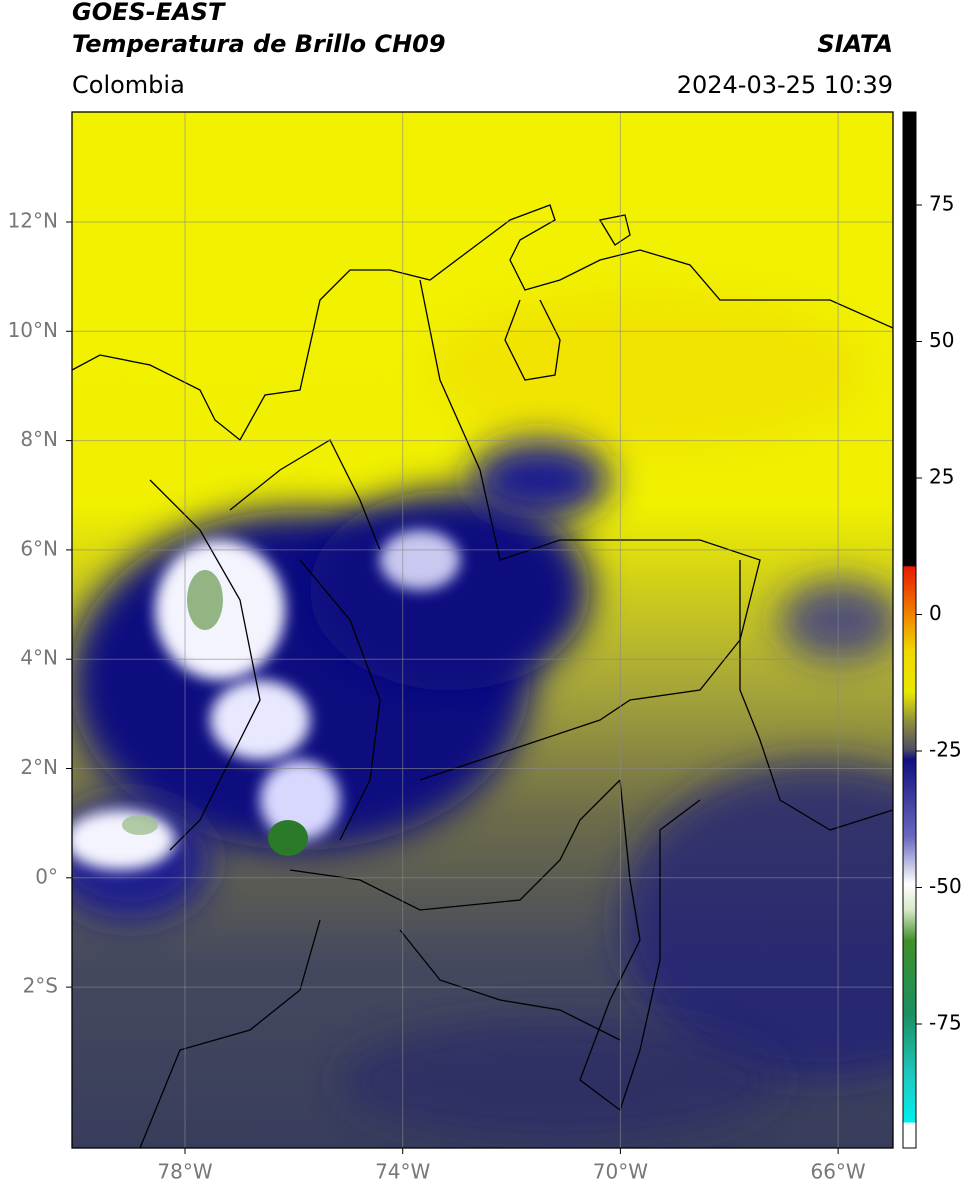 The width and height of the screenshot is (966, 1194). Describe the element at coordinates (941, 340) in the screenshot. I see `colorbar-label: 50` at that location.